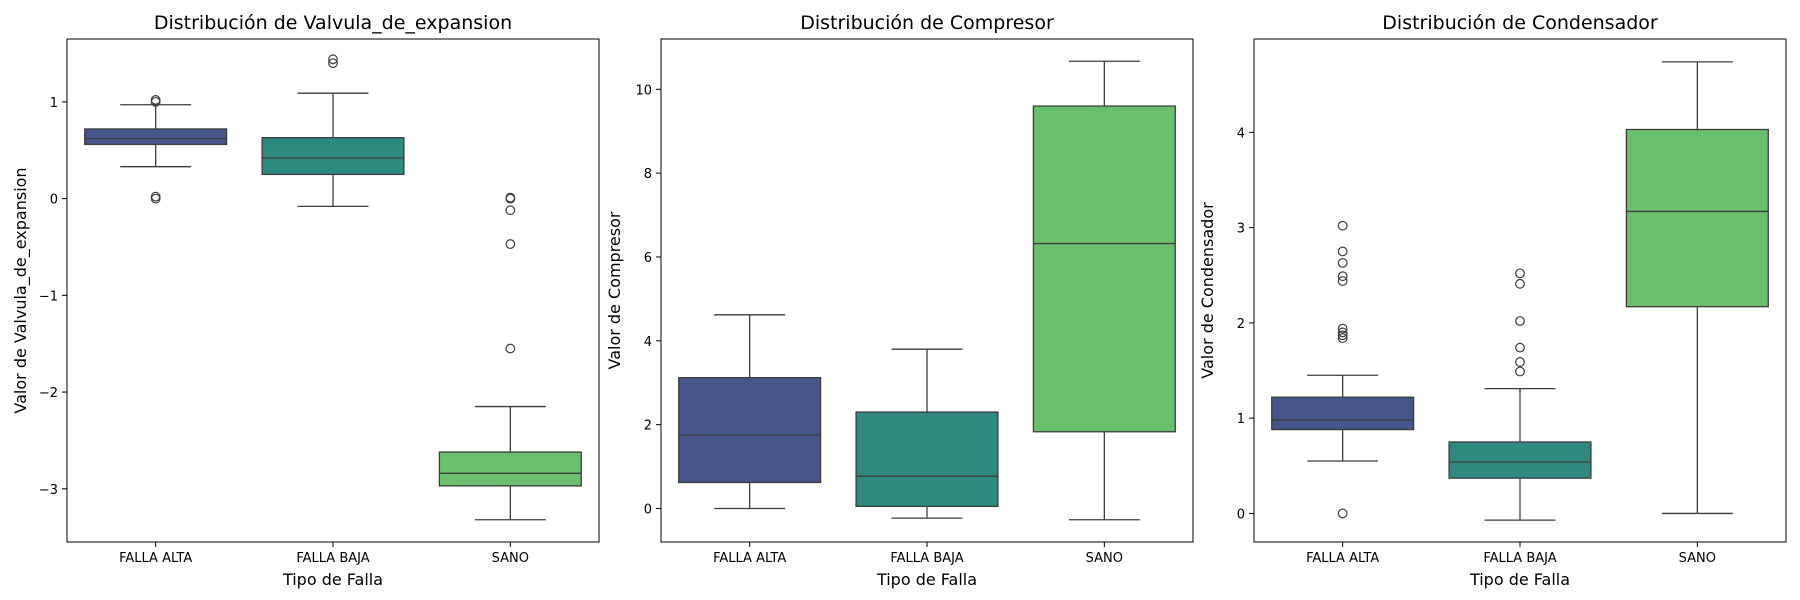 The image size is (1800, 600). I want to click on y-tick-label: 6, so click(648, 258).